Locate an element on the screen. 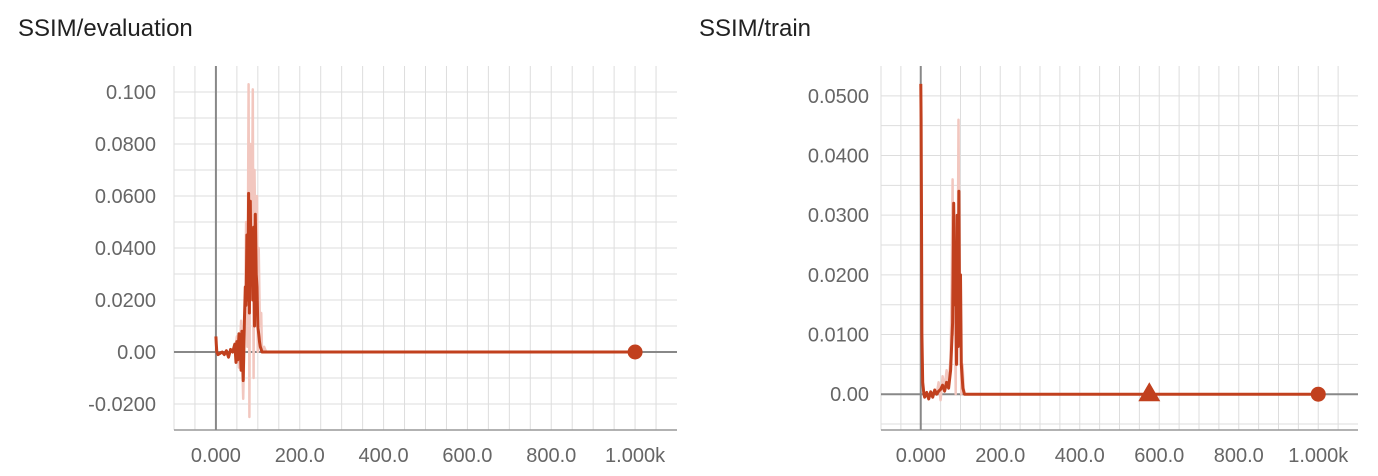 Image resolution: width=1378 pixels, height=476 pixels. y-tick-label: 0.0800 is located at coordinates (125, 145).